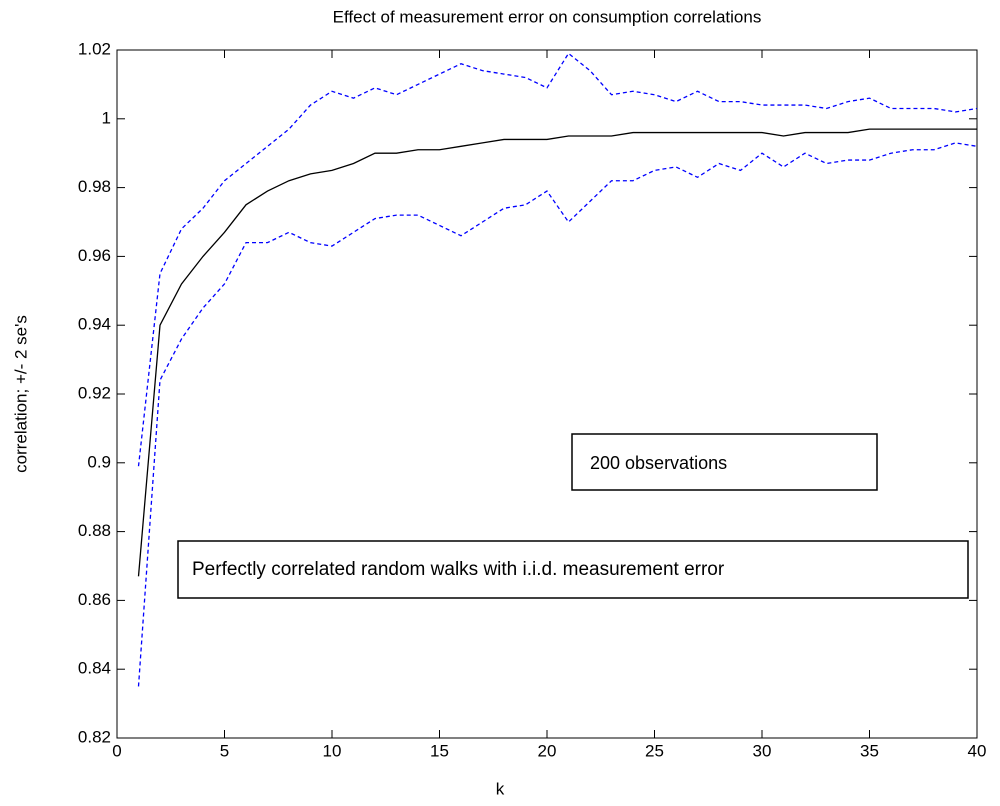  Describe the element at coordinates (94, 48) in the screenshot. I see `y-tick-label: 1.02` at that location.